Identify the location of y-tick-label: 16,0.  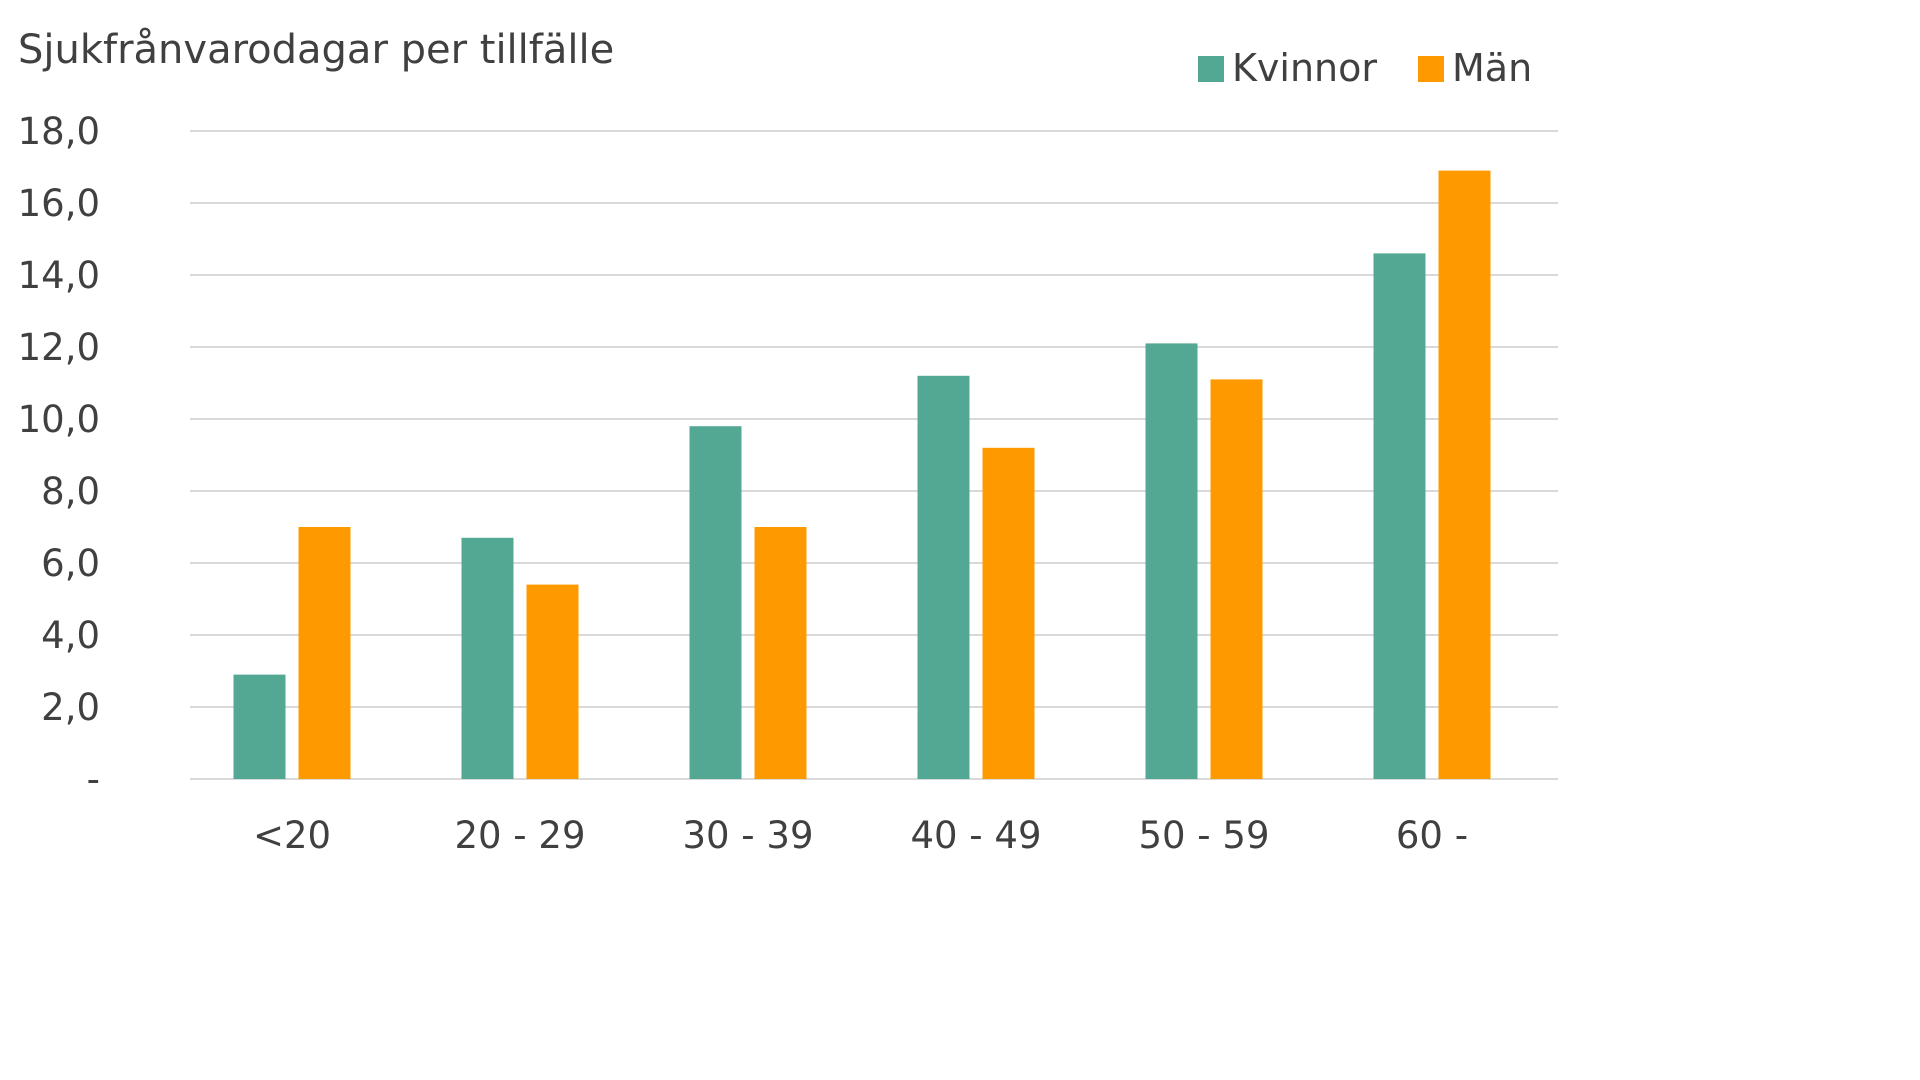
(59, 203).